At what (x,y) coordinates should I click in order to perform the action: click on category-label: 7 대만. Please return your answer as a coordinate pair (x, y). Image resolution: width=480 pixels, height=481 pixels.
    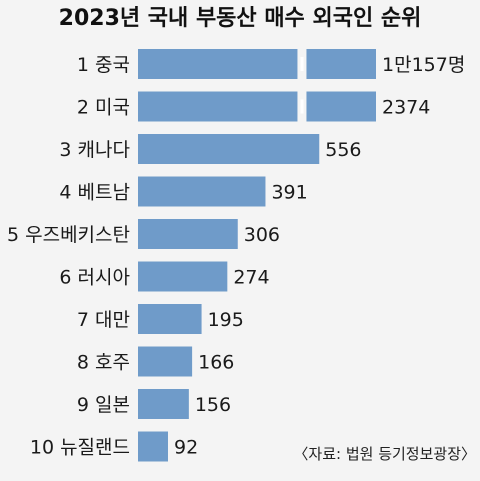
    Looking at the image, I should click on (103, 320).